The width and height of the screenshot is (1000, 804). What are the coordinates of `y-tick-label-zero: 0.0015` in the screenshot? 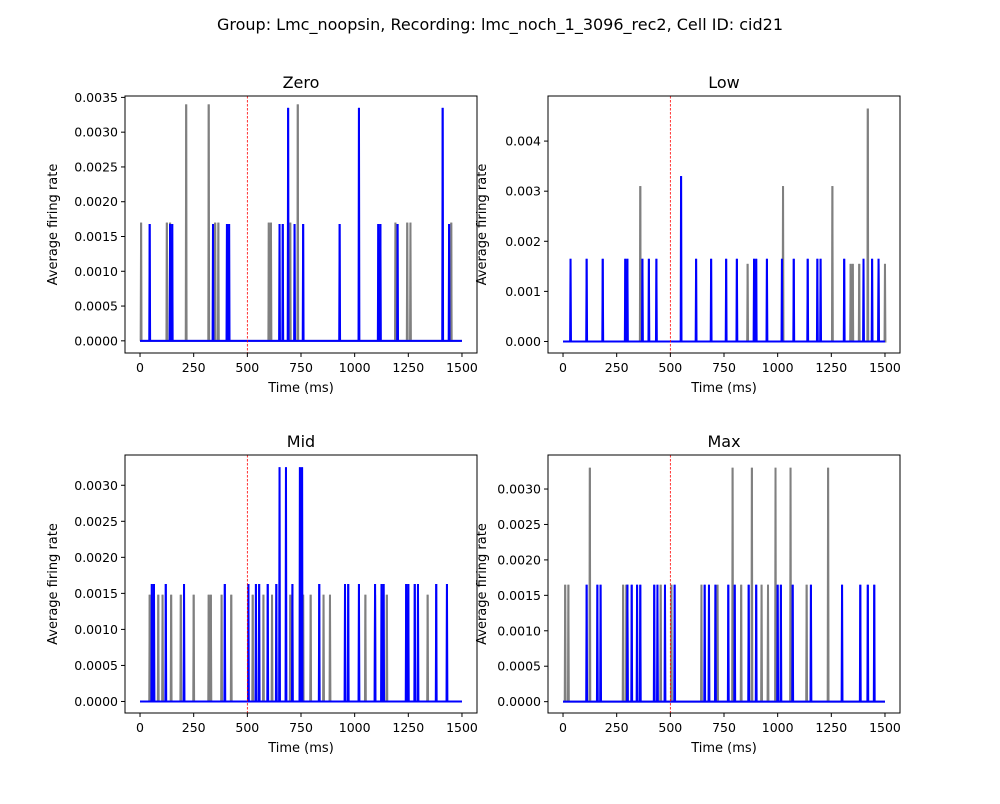 It's located at (96, 236).